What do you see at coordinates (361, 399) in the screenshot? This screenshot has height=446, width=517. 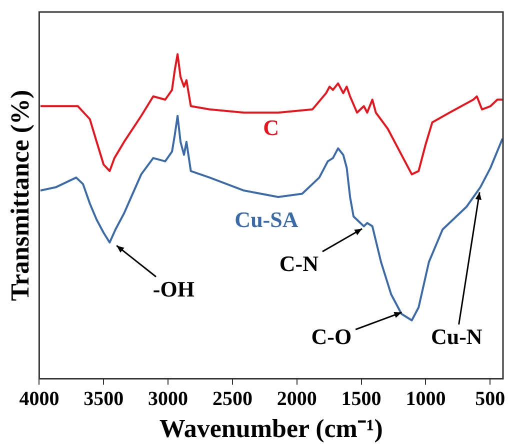 I see `x-tick-label: 1500` at bounding box center [361, 399].